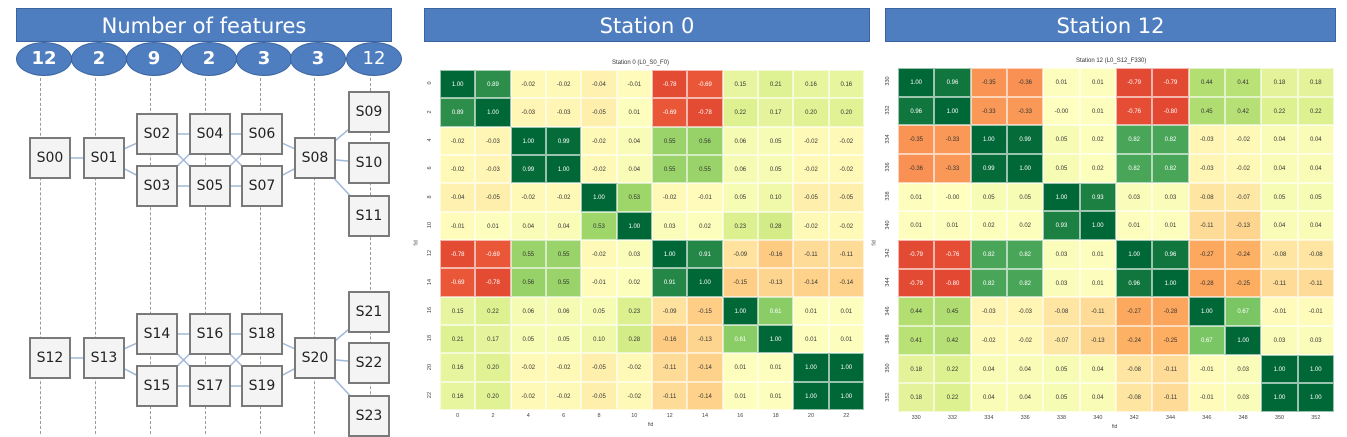 The width and height of the screenshot is (1347, 437). Describe the element at coordinates (210, 134) in the screenshot. I see `station-node-s04: S04` at that location.